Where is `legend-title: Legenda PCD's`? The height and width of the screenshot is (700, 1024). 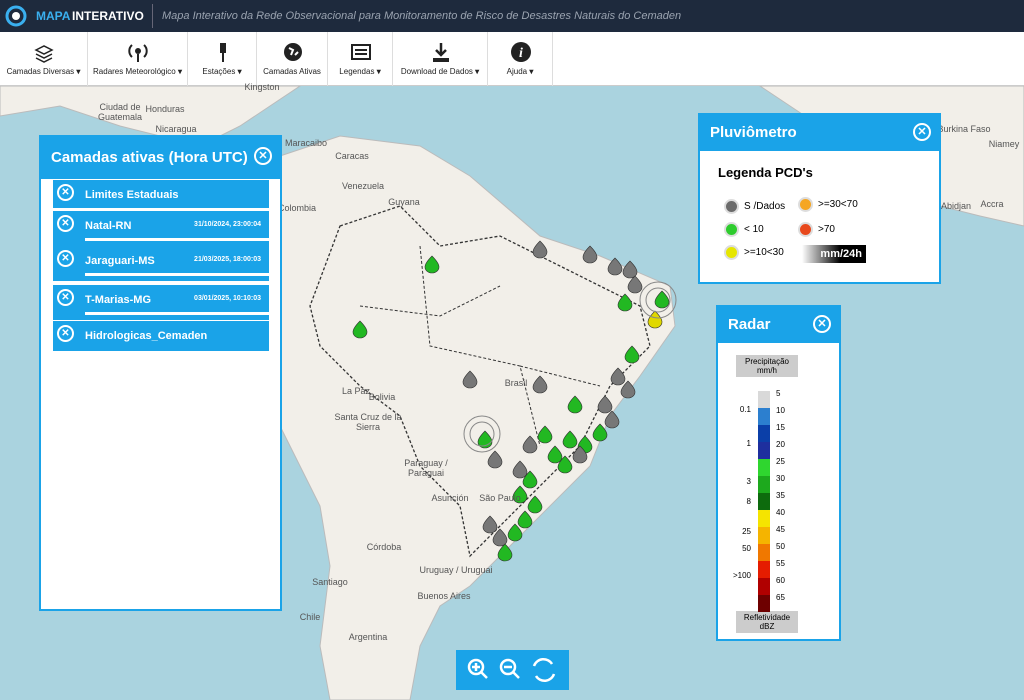 legend-title: Legenda PCD's is located at coordinates (765, 172).